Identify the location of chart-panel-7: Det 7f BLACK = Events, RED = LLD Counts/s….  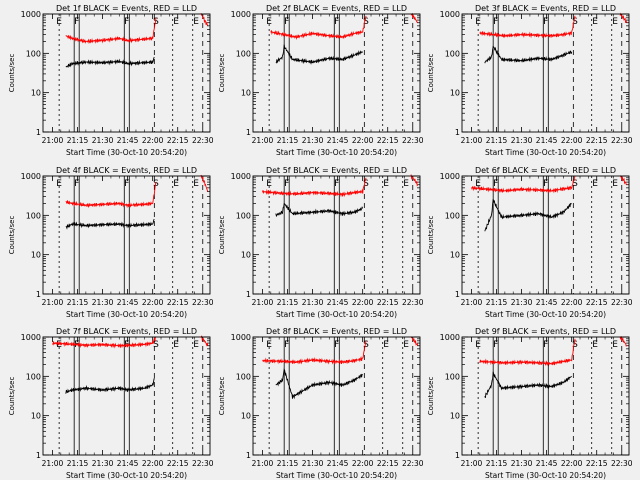
(111, 403).